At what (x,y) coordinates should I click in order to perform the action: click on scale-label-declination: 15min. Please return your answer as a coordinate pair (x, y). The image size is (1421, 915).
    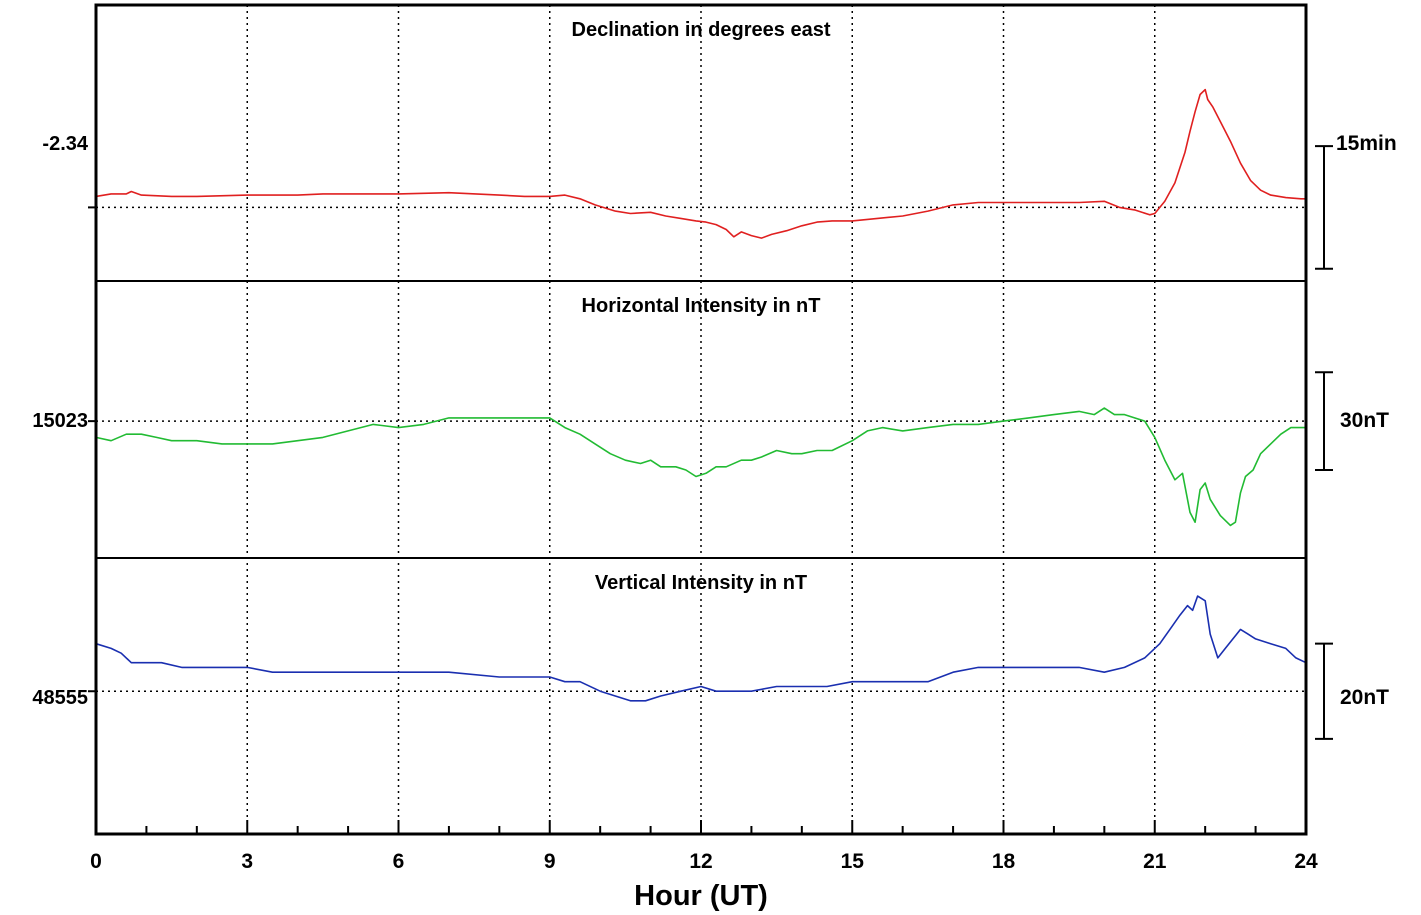
    Looking at the image, I should click on (1366, 143).